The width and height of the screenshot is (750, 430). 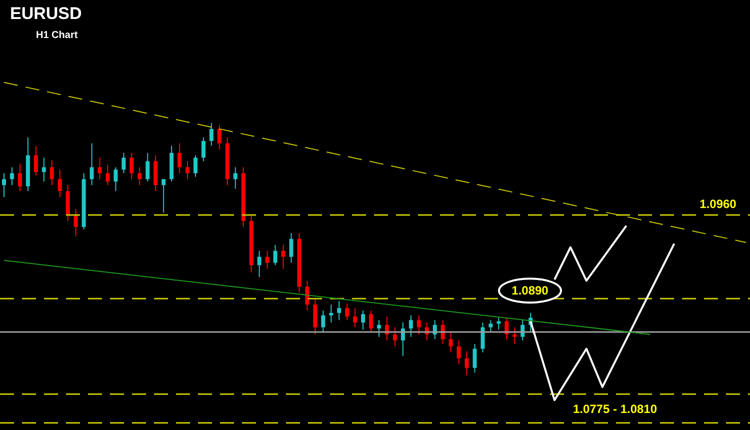 I want to click on ref-line-label: 1.0960, so click(x=718, y=204).